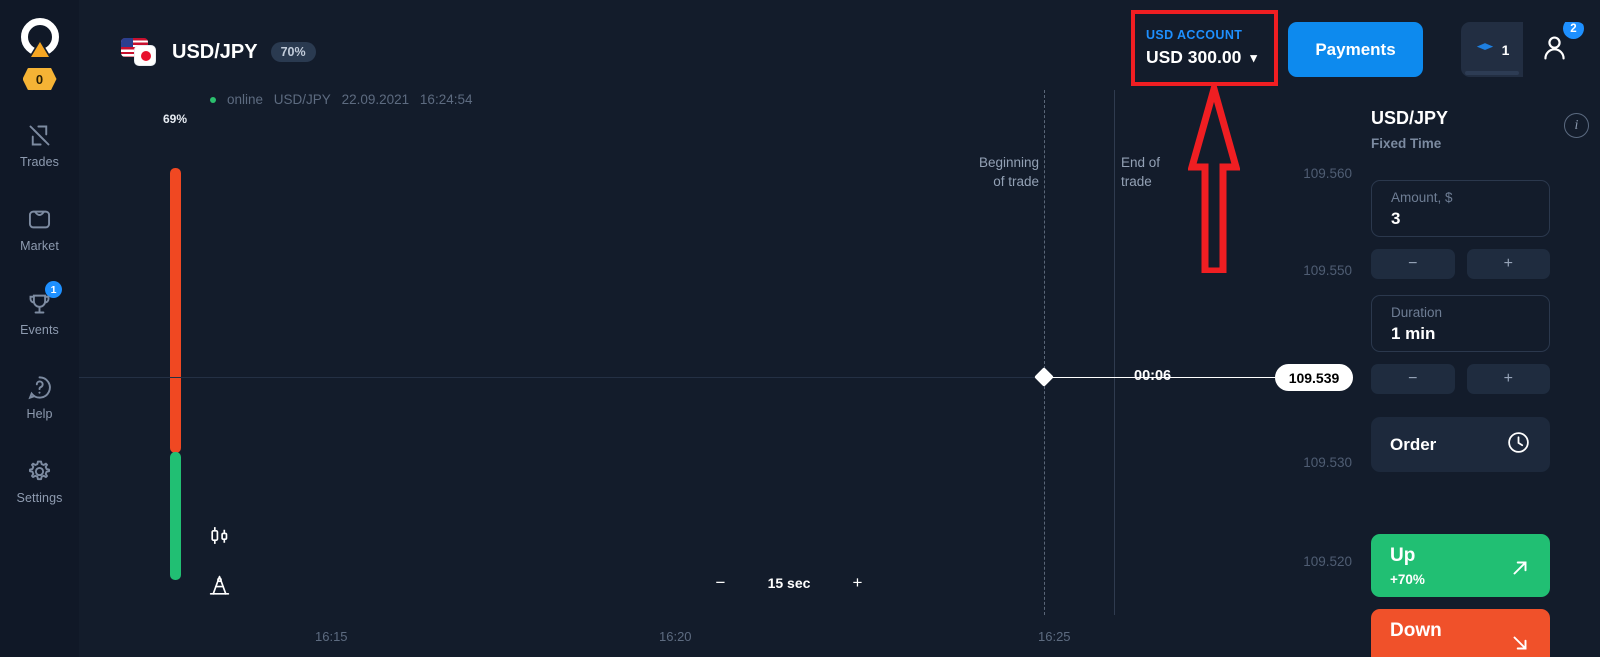 The height and width of the screenshot is (657, 1600). What do you see at coordinates (39, 497) in the screenshot?
I see `sidebar-item-label: Settings` at bounding box center [39, 497].